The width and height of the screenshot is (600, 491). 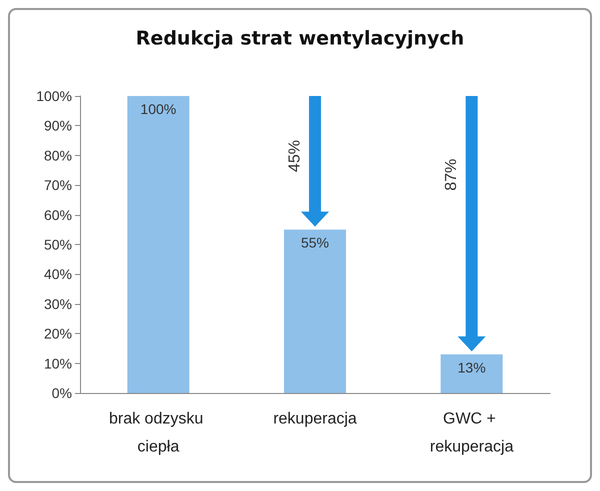 What do you see at coordinates (58, 274) in the screenshot?
I see `y-tick-label: 40%` at bounding box center [58, 274].